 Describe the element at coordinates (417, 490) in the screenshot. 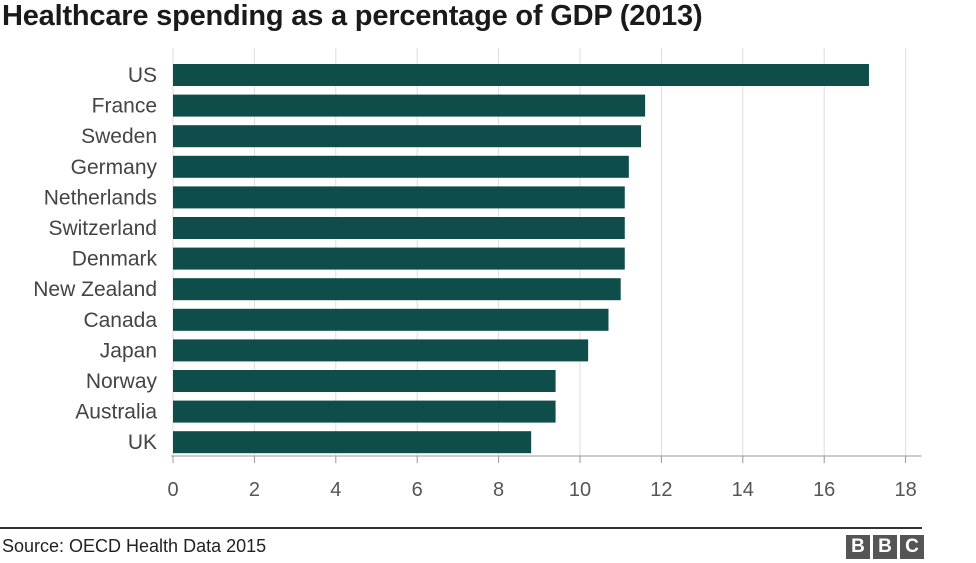

I see `x-tick-label: 6` at that location.